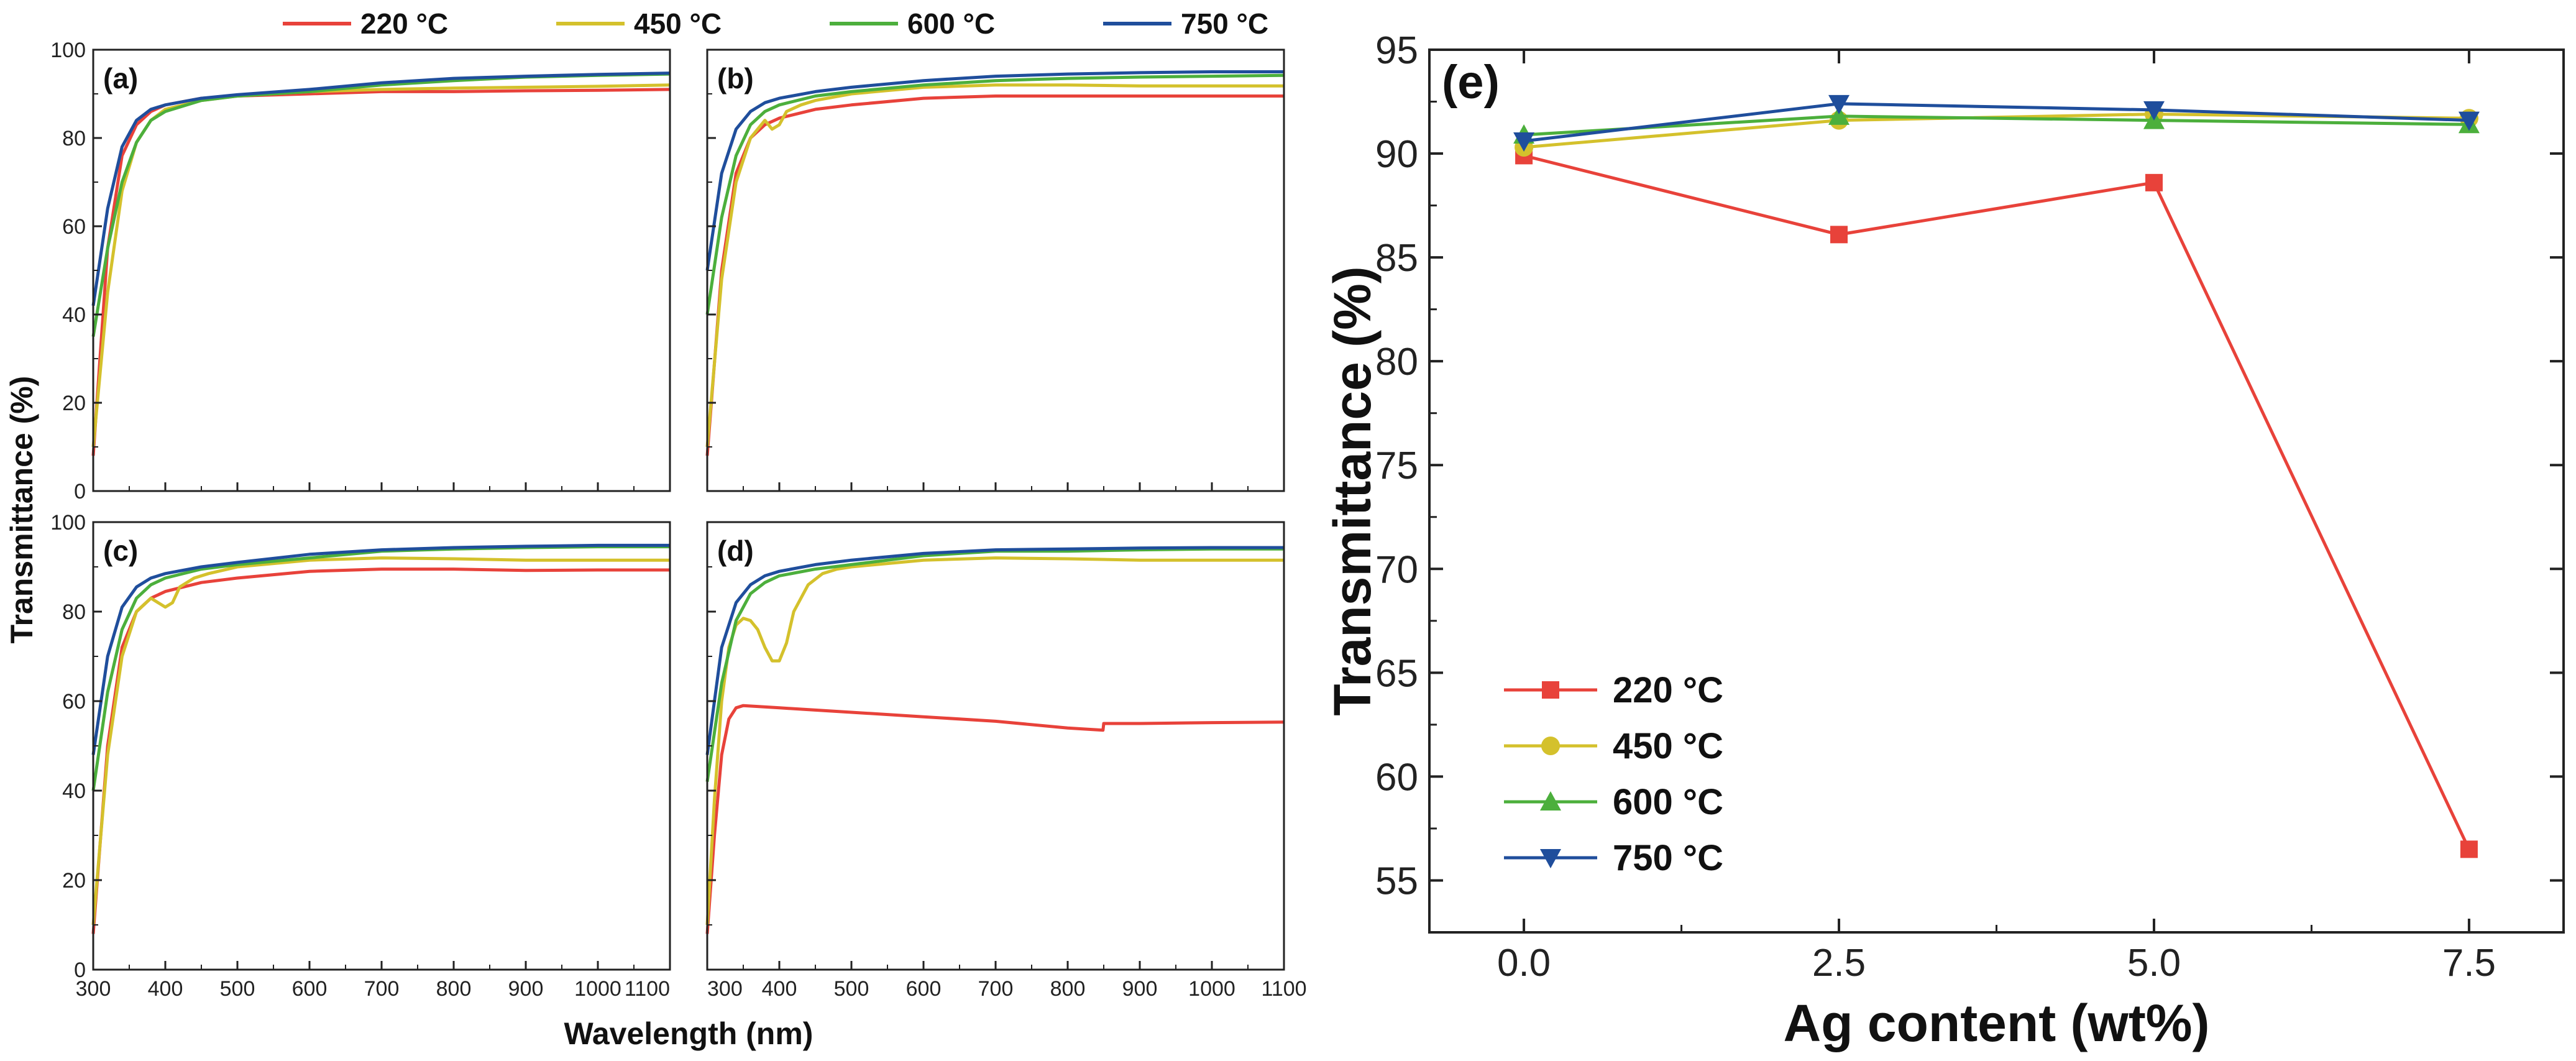 This screenshot has width=2576, height=1061. Describe the element at coordinates (1839, 963) in the screenshot. I see `x-tick-label: 2.5` at that location.